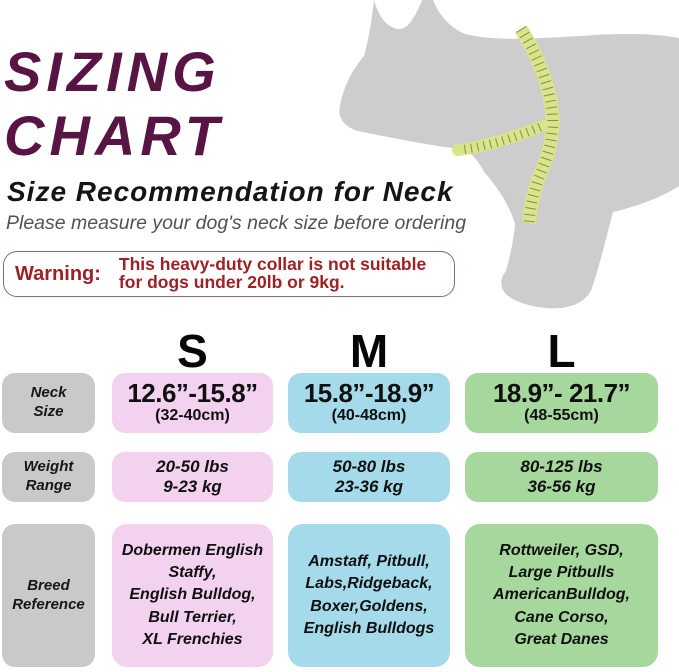 This screenshot has height=672, width=679. What do you see at coordinates (369, 351) in the screenshot?
I see `size-header-m: M` at bounding box center [369, 351].